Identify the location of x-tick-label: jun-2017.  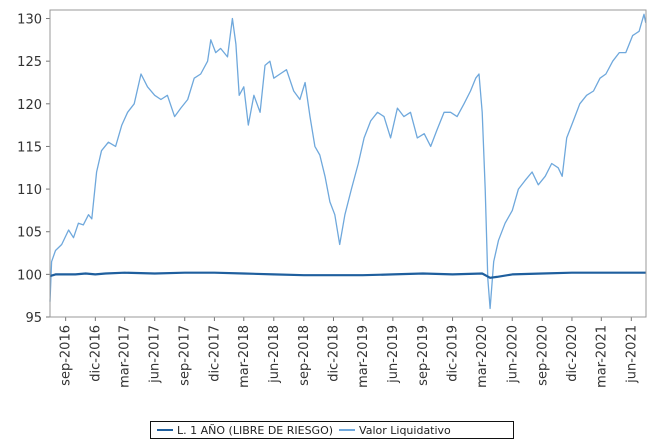
(155, 354).